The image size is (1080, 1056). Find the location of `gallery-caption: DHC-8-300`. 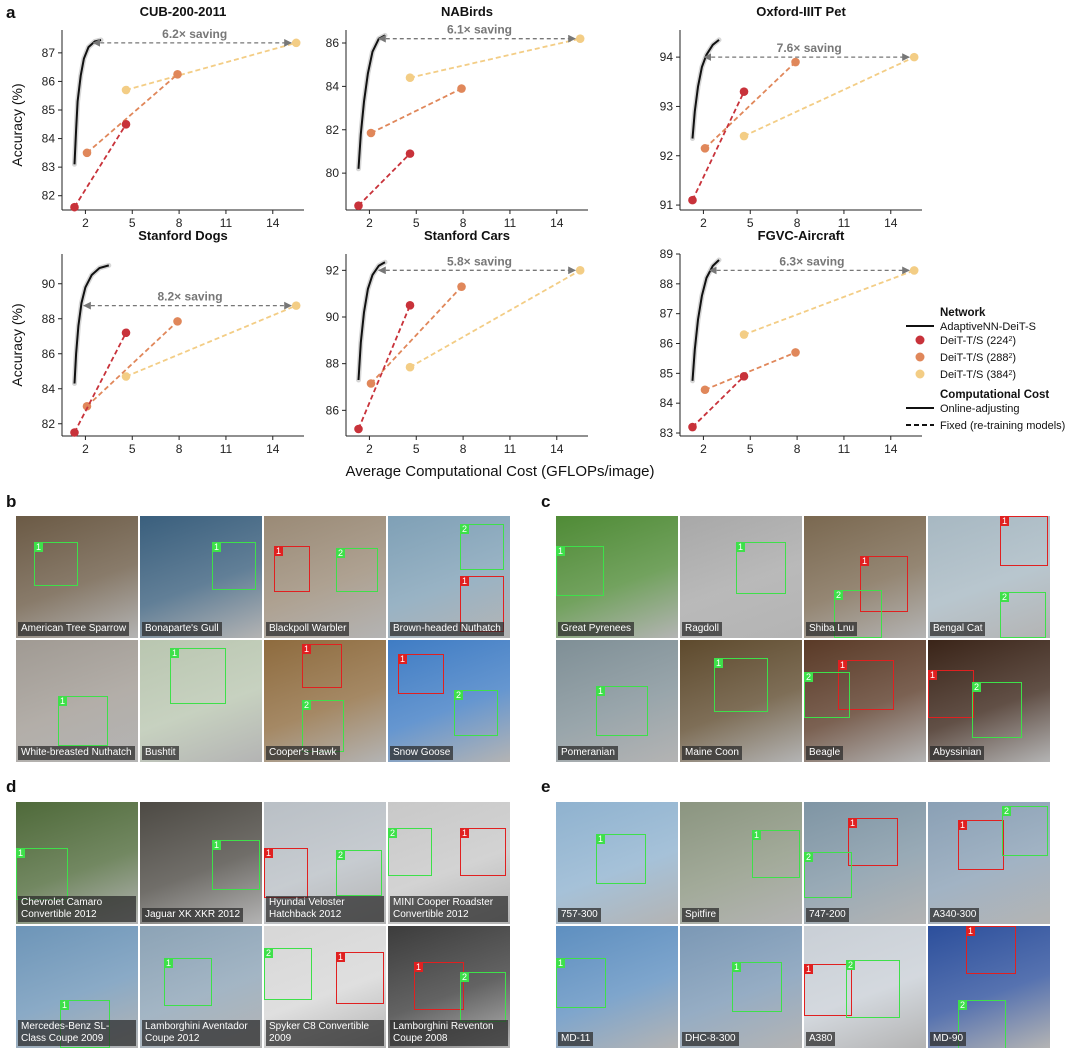

gallery-caption: DHC-8-300 is located at coordinates (710, 1039).